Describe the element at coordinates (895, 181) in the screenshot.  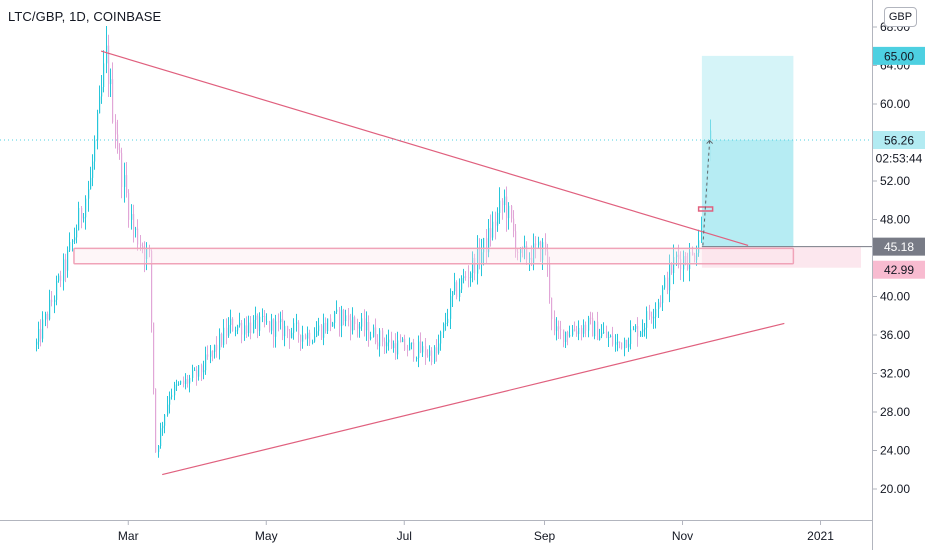
I see `y-tick-label: 52.00` at that location.